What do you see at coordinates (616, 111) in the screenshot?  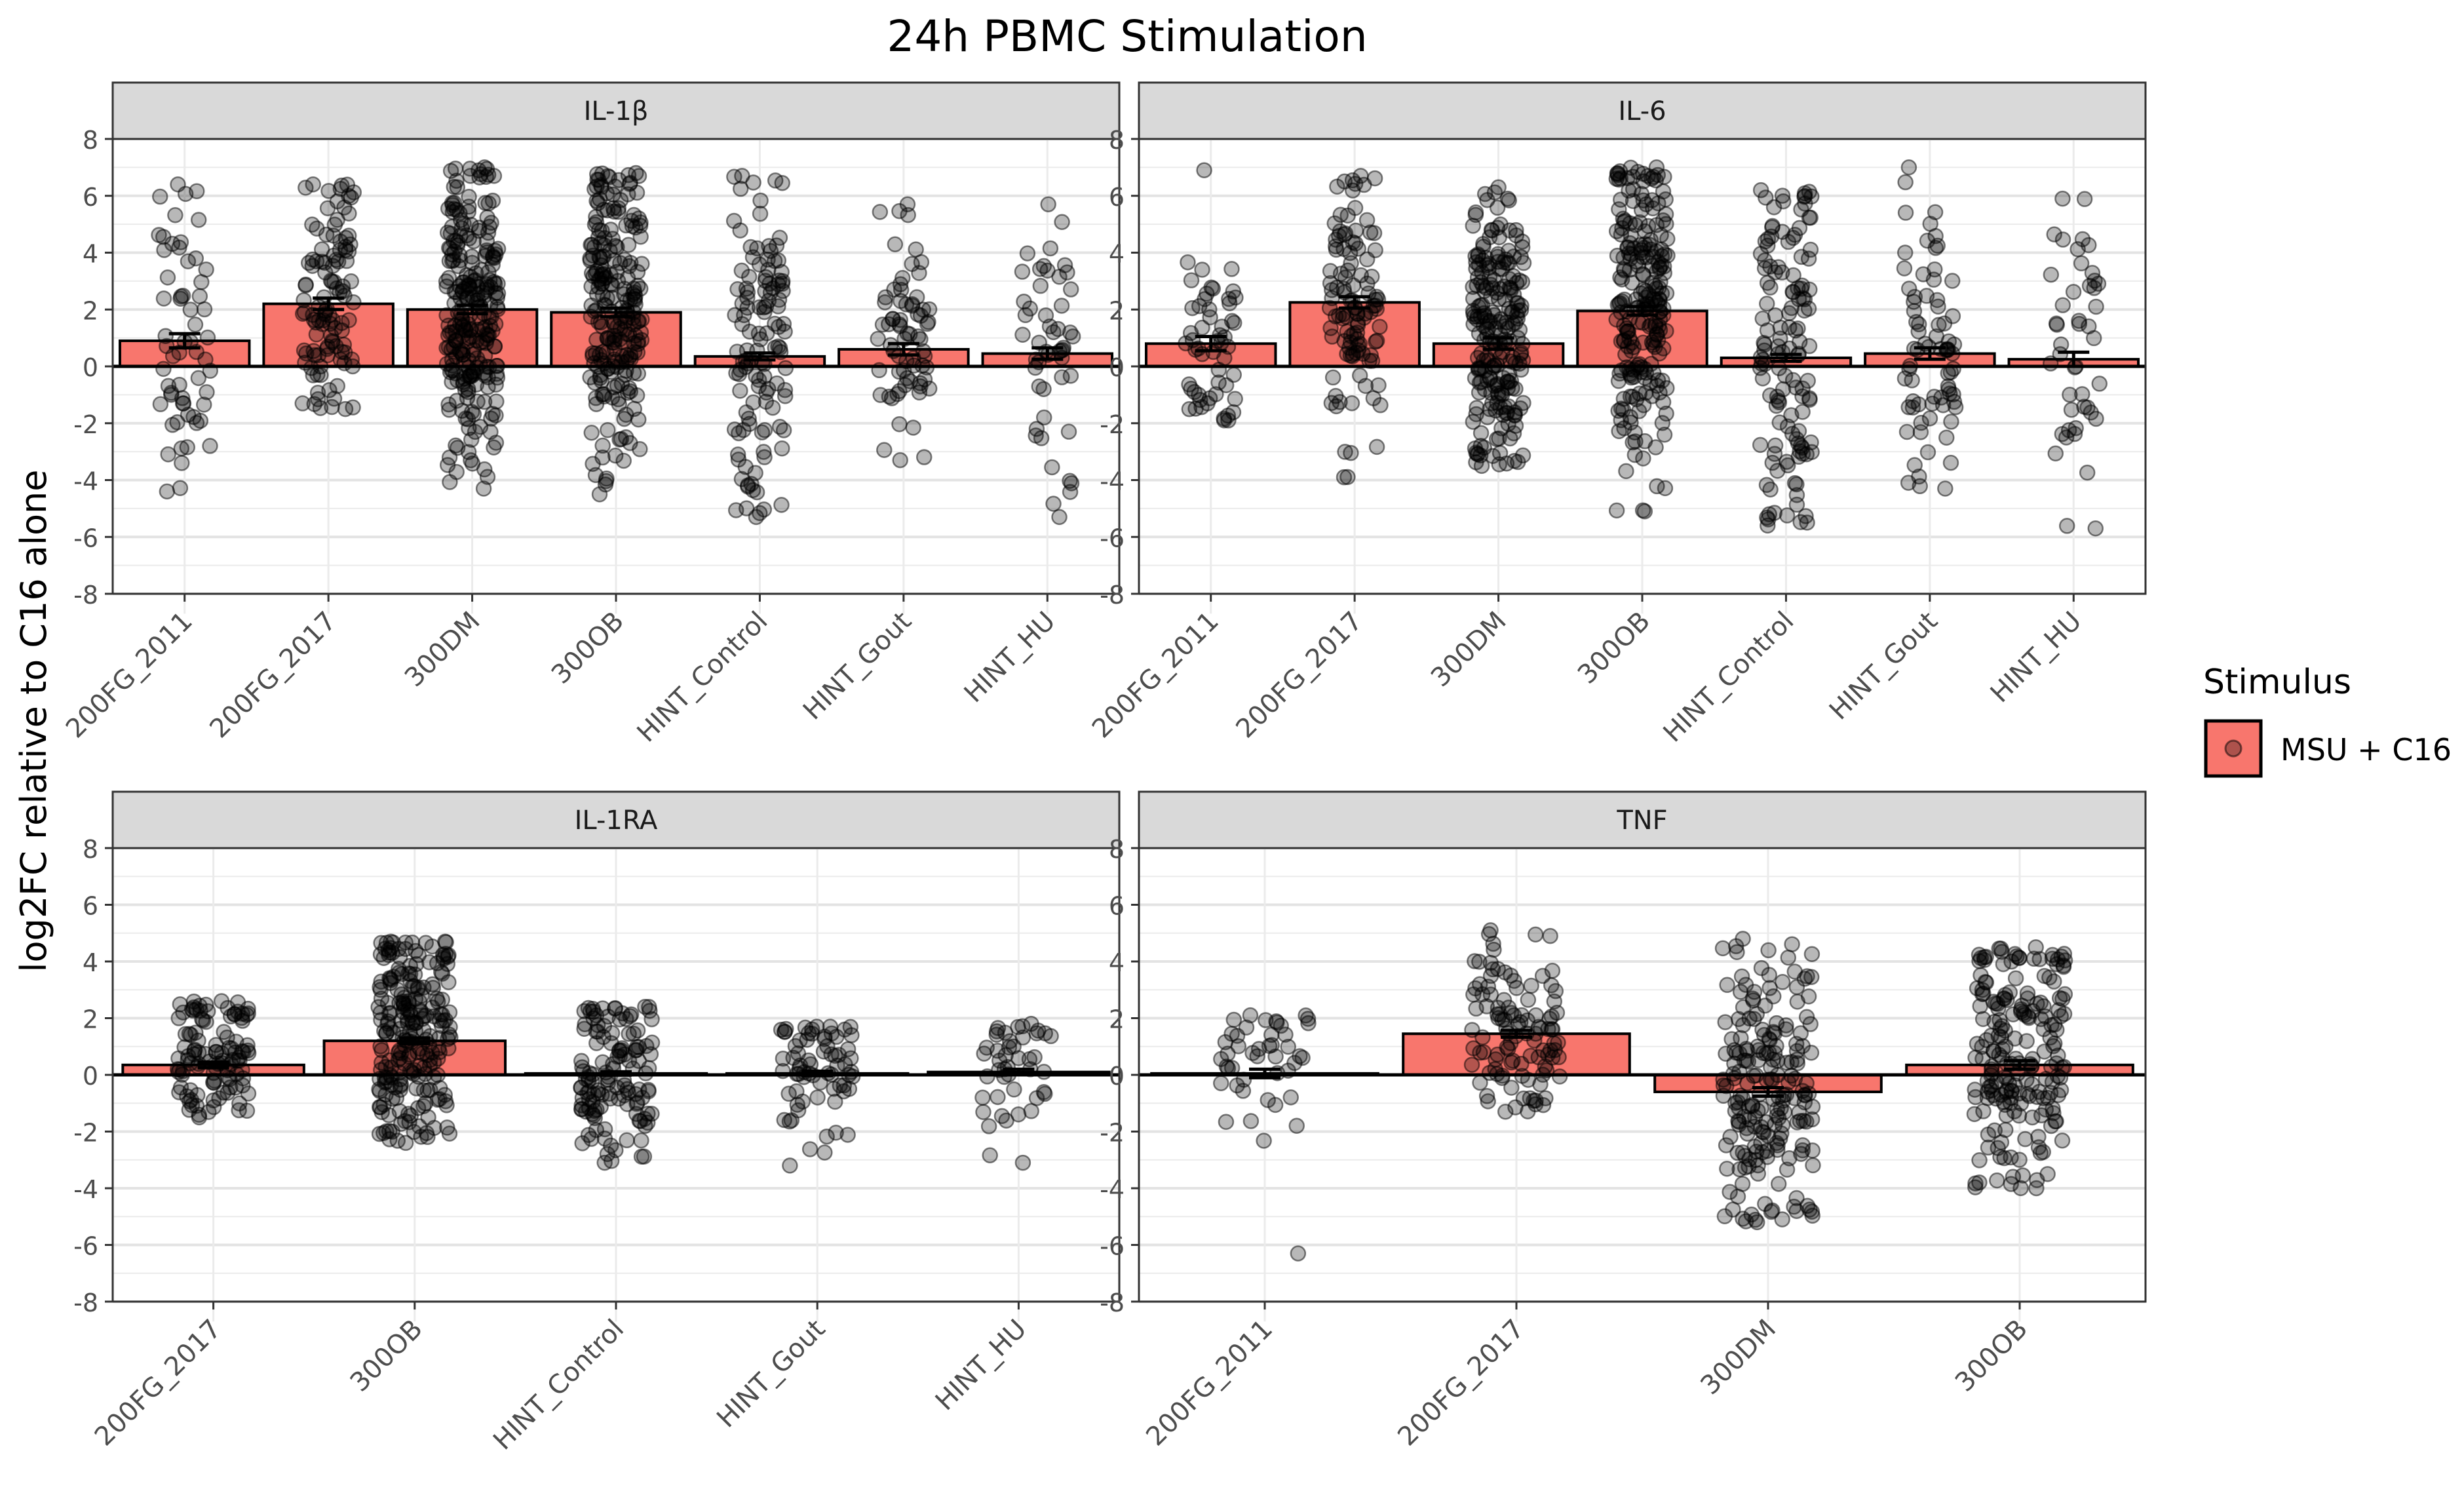 I see `facet-label: IL-1β` at bounding box center [616, 111].